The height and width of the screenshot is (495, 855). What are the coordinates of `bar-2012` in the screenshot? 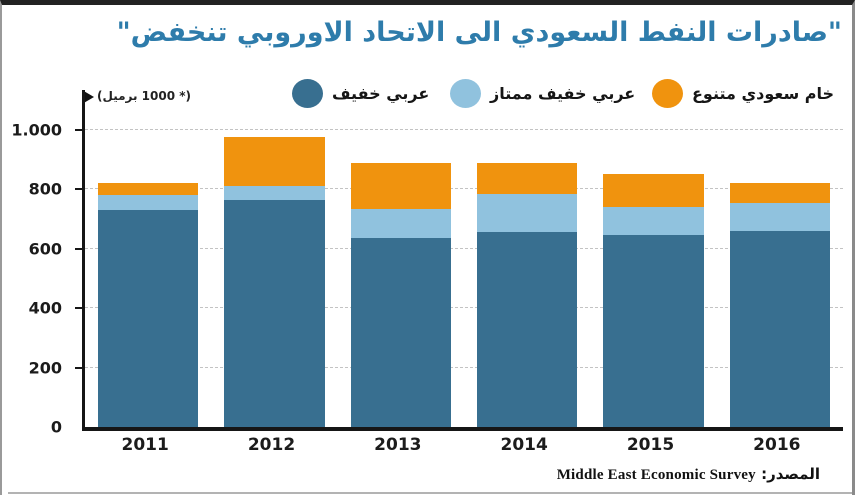 It's located at (274, 258).